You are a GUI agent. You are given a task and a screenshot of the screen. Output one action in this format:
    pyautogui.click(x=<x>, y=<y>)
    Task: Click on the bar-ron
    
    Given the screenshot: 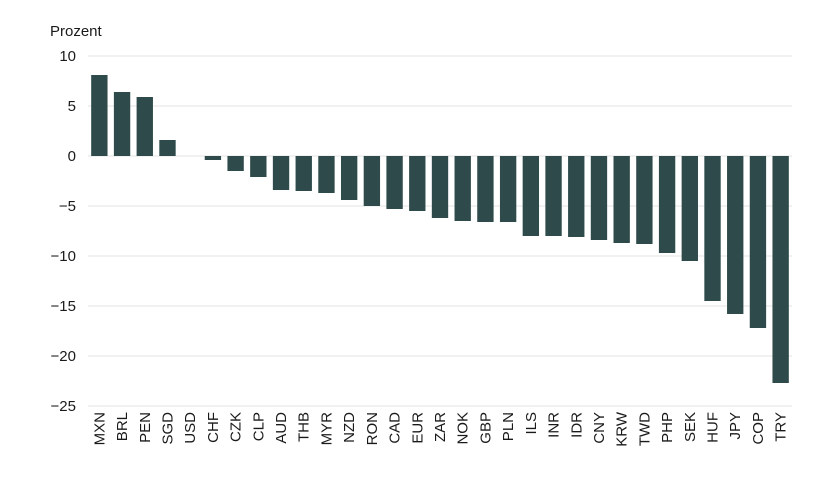 What is the action you would take?
    pyautogui.click(x=372, y=181)
    